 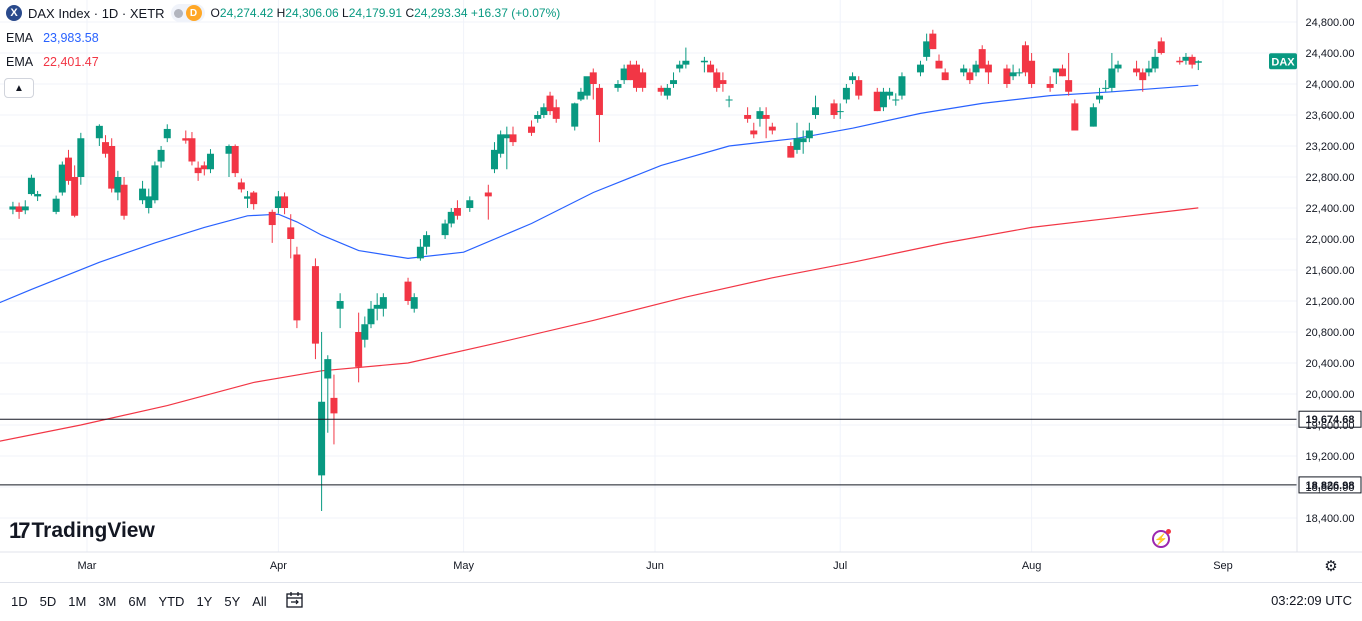 What do you see at coordinates (1331, 566) in the screenshot?
I see `gear-icon: ⚙` at bounding box center [1331, 566].